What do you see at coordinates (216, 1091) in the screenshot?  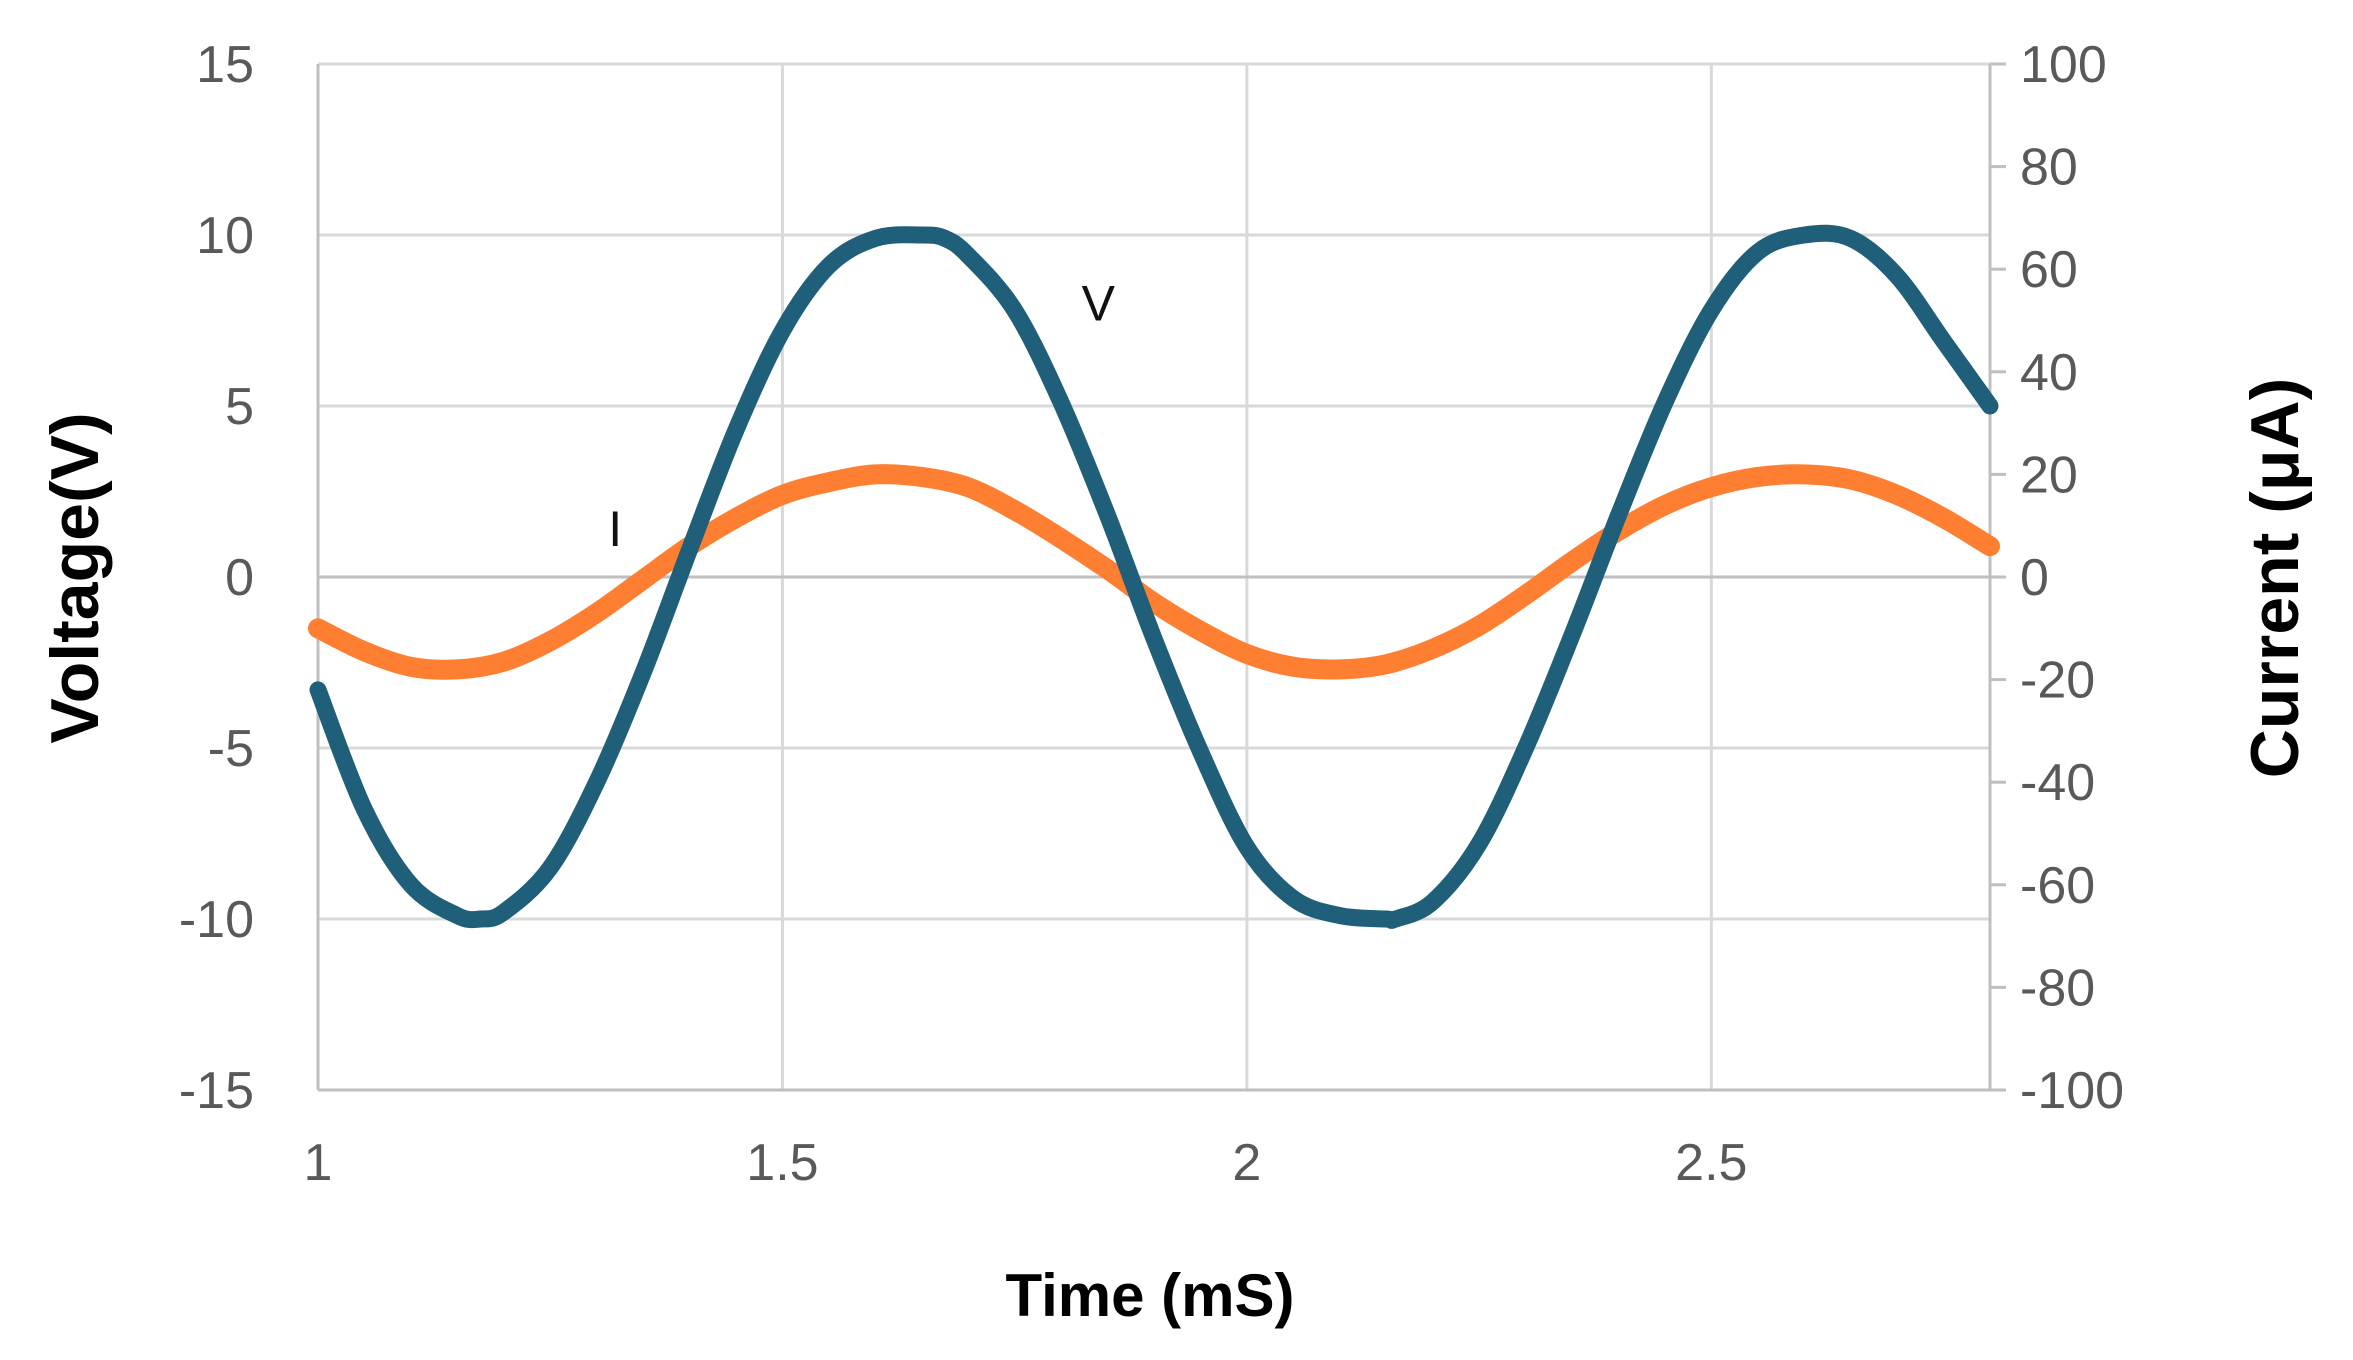 I see `y-left-tick-label: -15` at bounding box center [216, 1091].